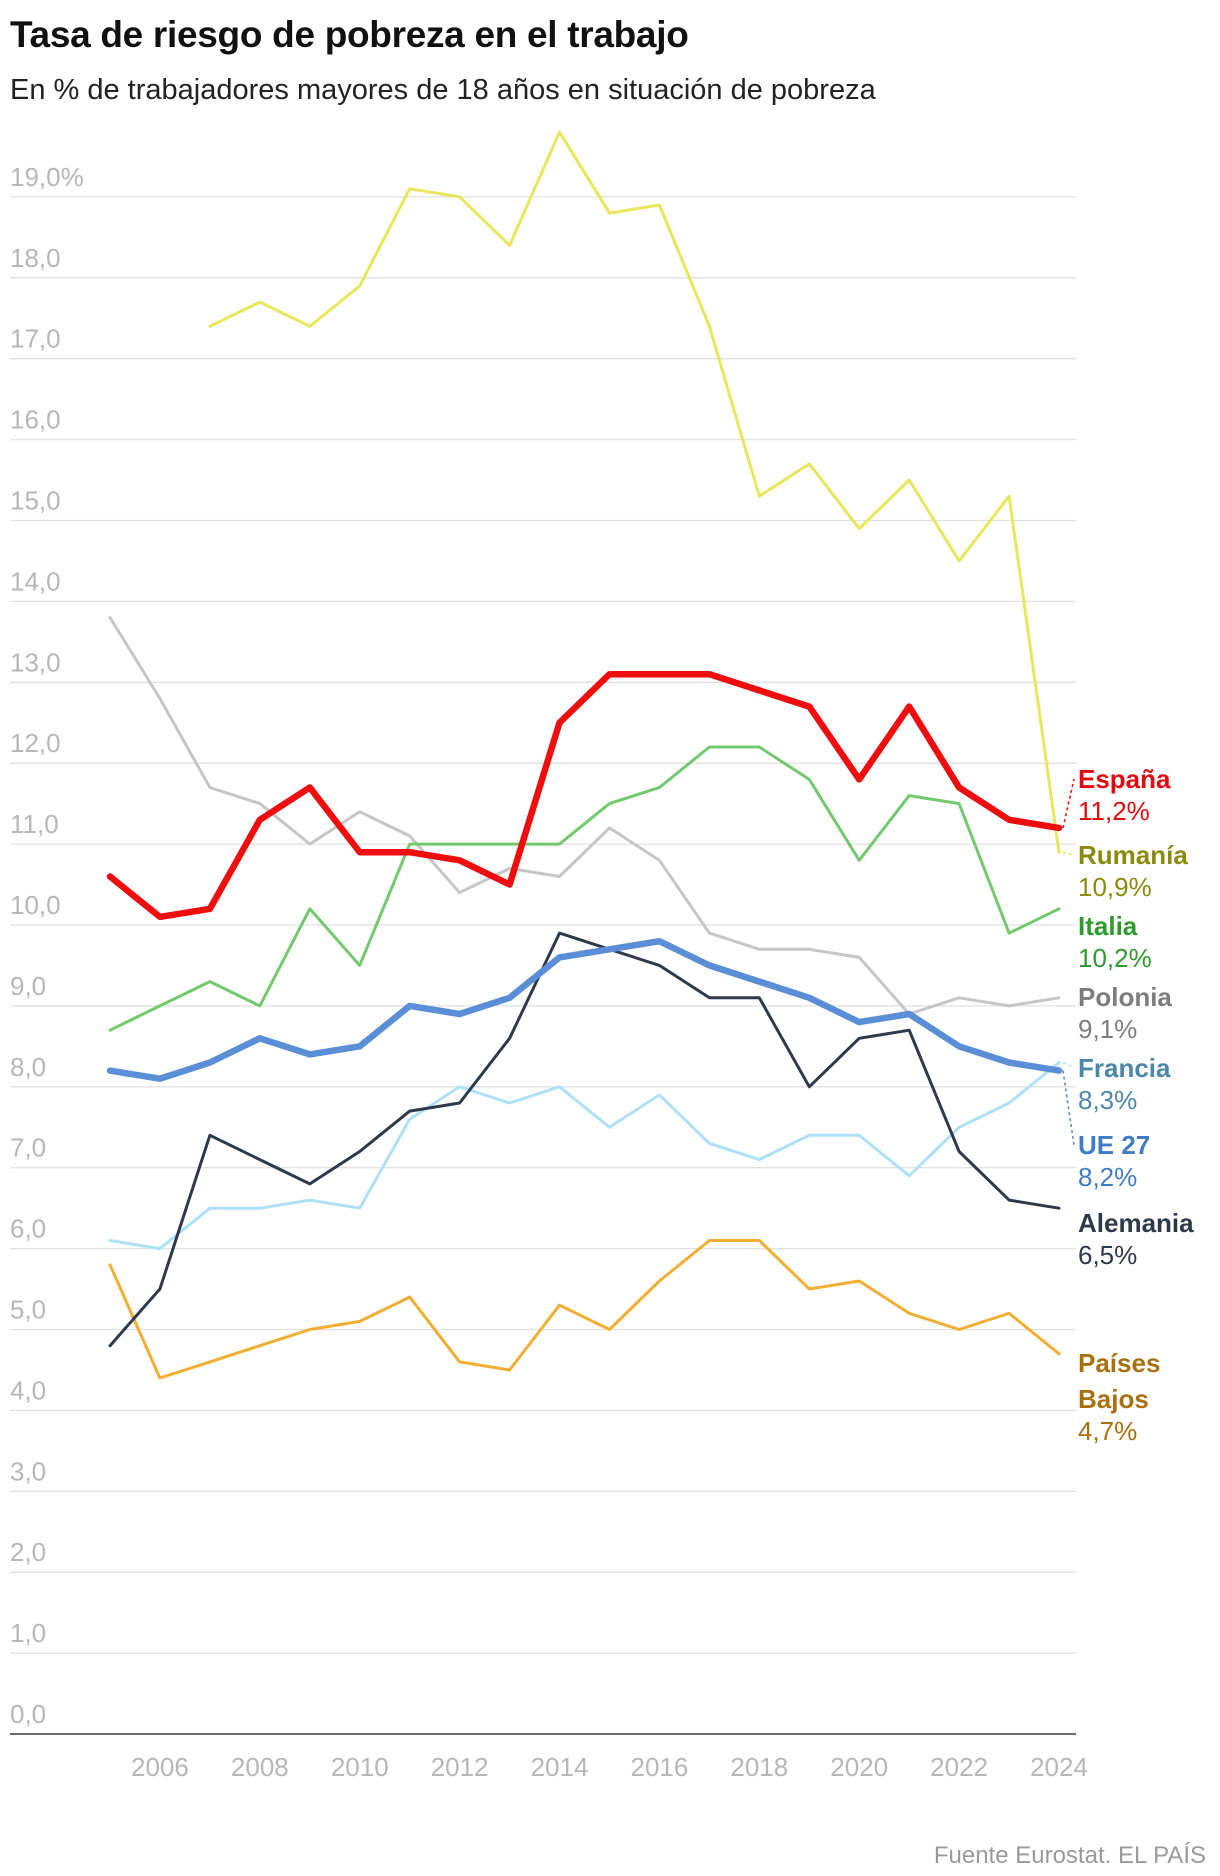  What do you see at coordinates (1107, 1029) in the screenshot?
I see `series-label-value-polonia: 9,1%` at bounding box center [1107, 1029].